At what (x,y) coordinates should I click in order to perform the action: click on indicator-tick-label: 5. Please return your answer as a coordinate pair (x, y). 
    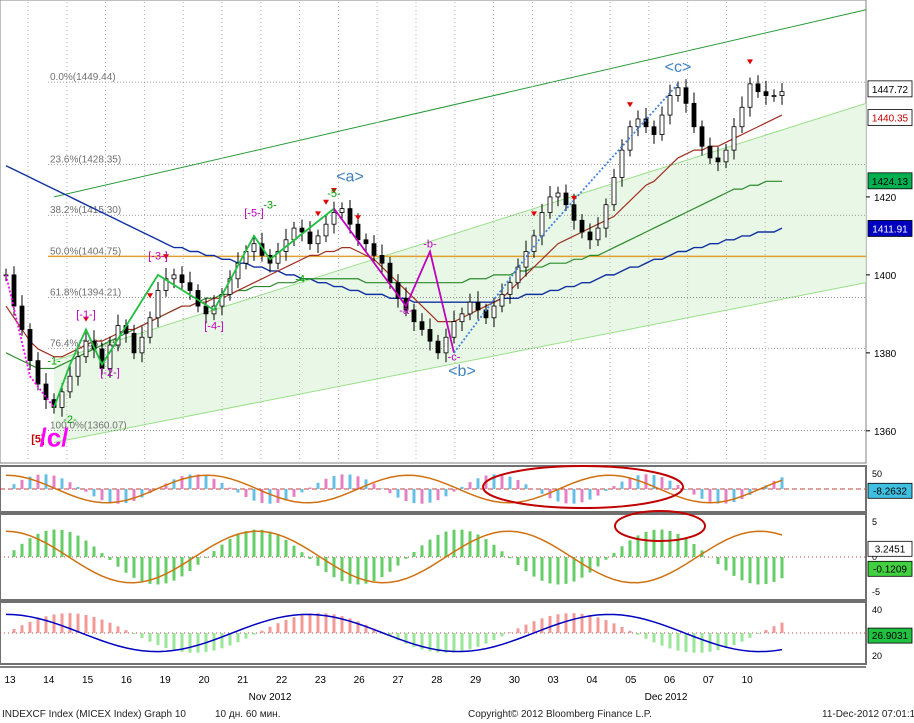
    Looking at the image, I should click on (874, 522).